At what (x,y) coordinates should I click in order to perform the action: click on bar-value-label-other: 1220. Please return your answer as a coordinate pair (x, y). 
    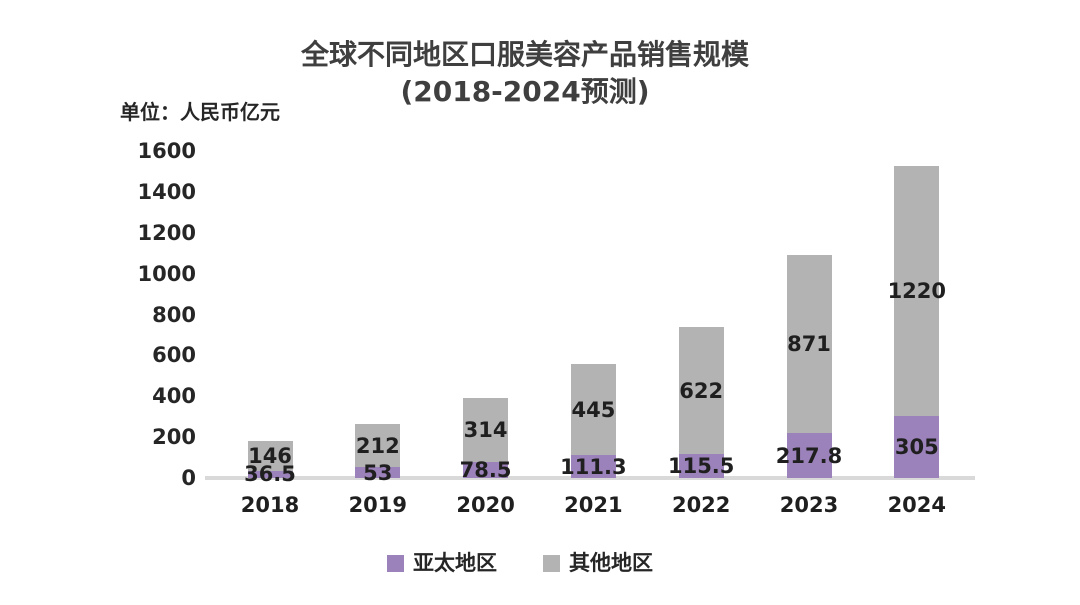
    Looking at the image, I should click on (917, 290).